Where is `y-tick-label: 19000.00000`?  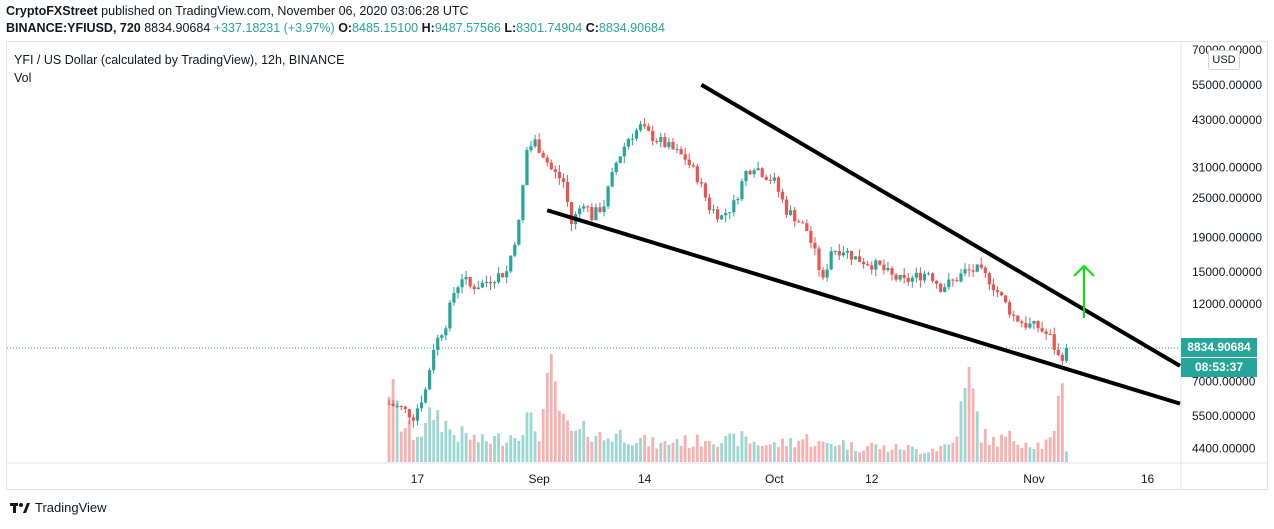
y-tick-label: 19000.00000 is located at coordinates (1227, 238).